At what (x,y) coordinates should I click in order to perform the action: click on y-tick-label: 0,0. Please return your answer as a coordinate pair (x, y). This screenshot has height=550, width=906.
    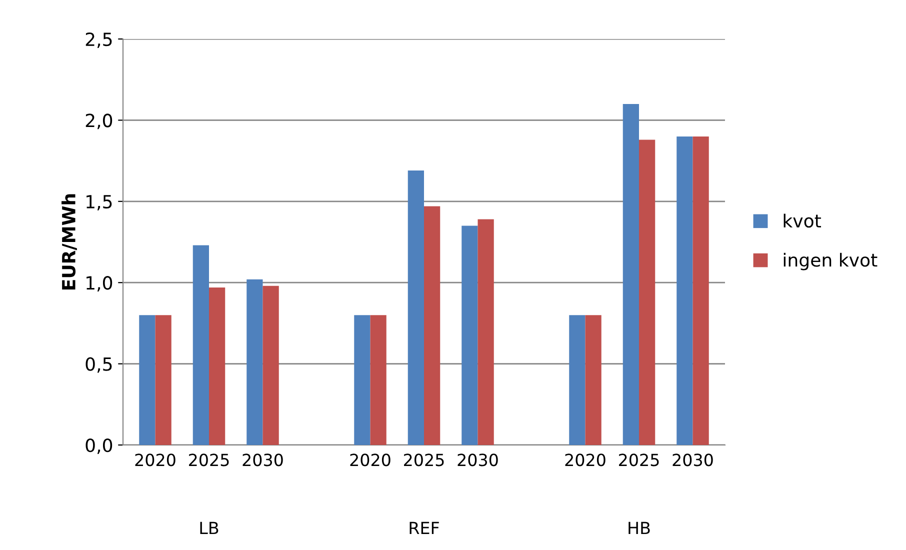
    Looking at the image, I should click on (99, 446).